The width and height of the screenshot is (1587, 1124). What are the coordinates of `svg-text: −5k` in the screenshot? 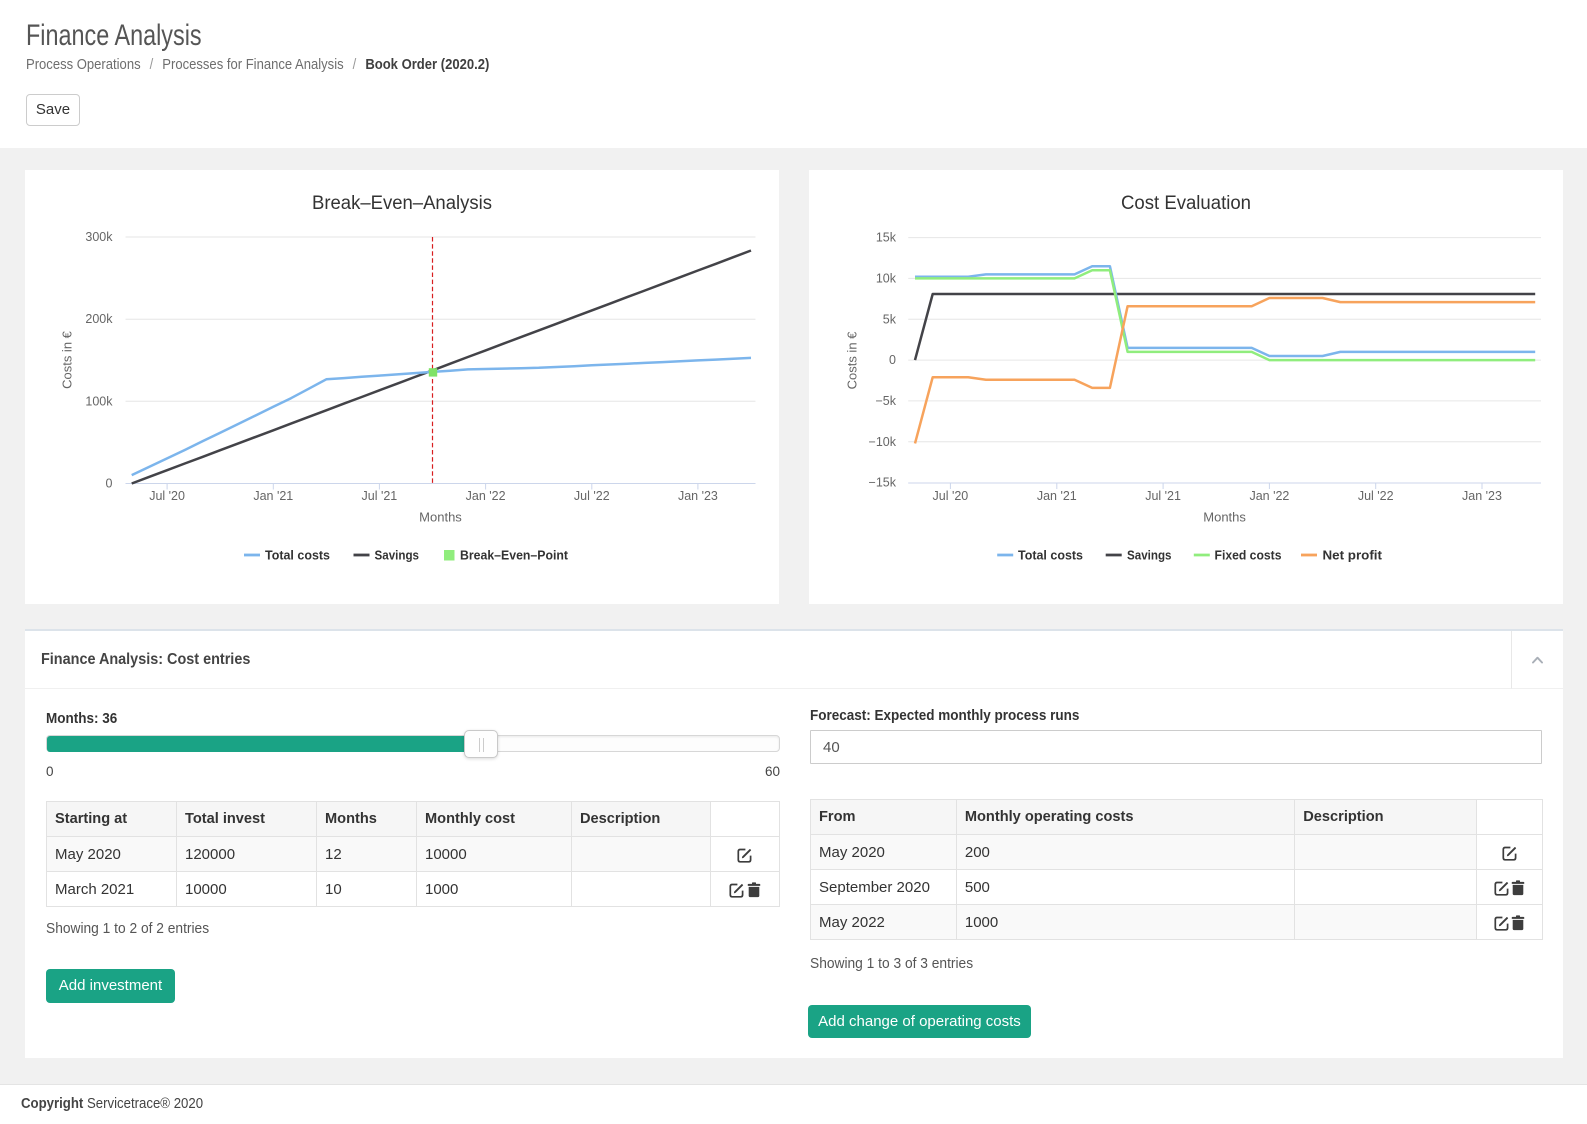 It's located at (885, 401).